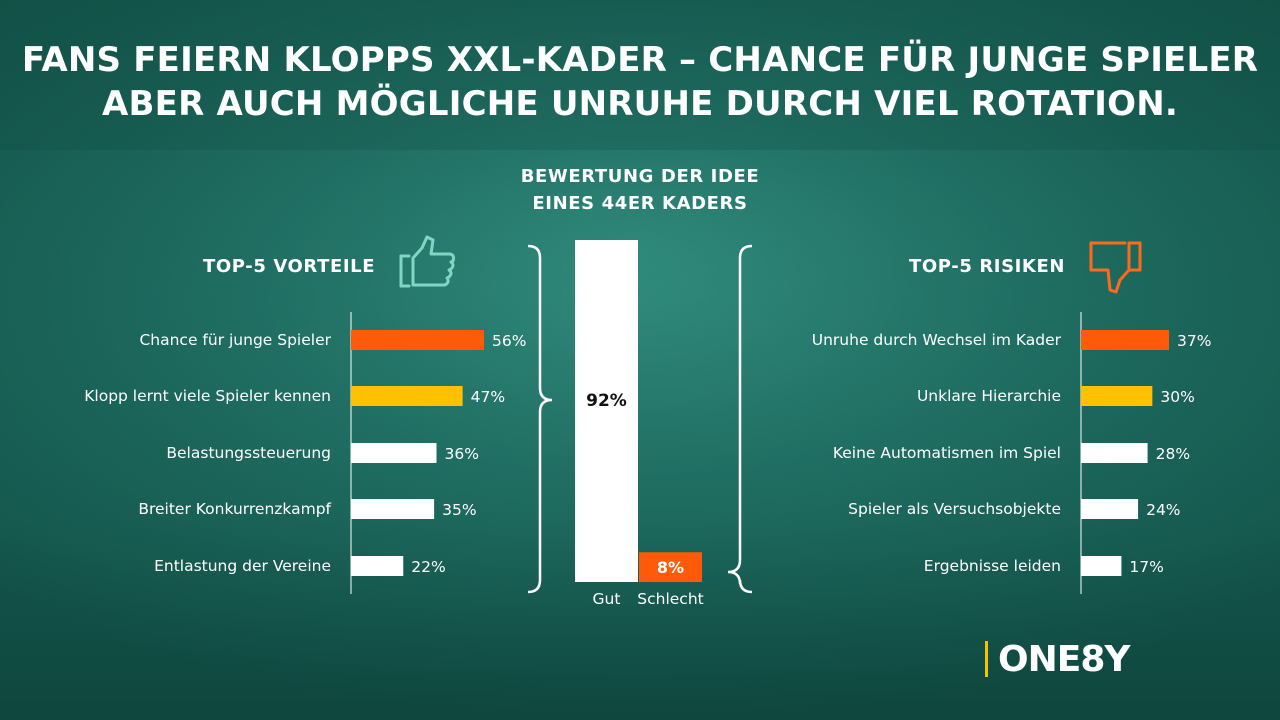 Image resolution: width=1280 pixels, height=720 pixels. I want to click on rating-category-label: Gut, so click(607, 599).